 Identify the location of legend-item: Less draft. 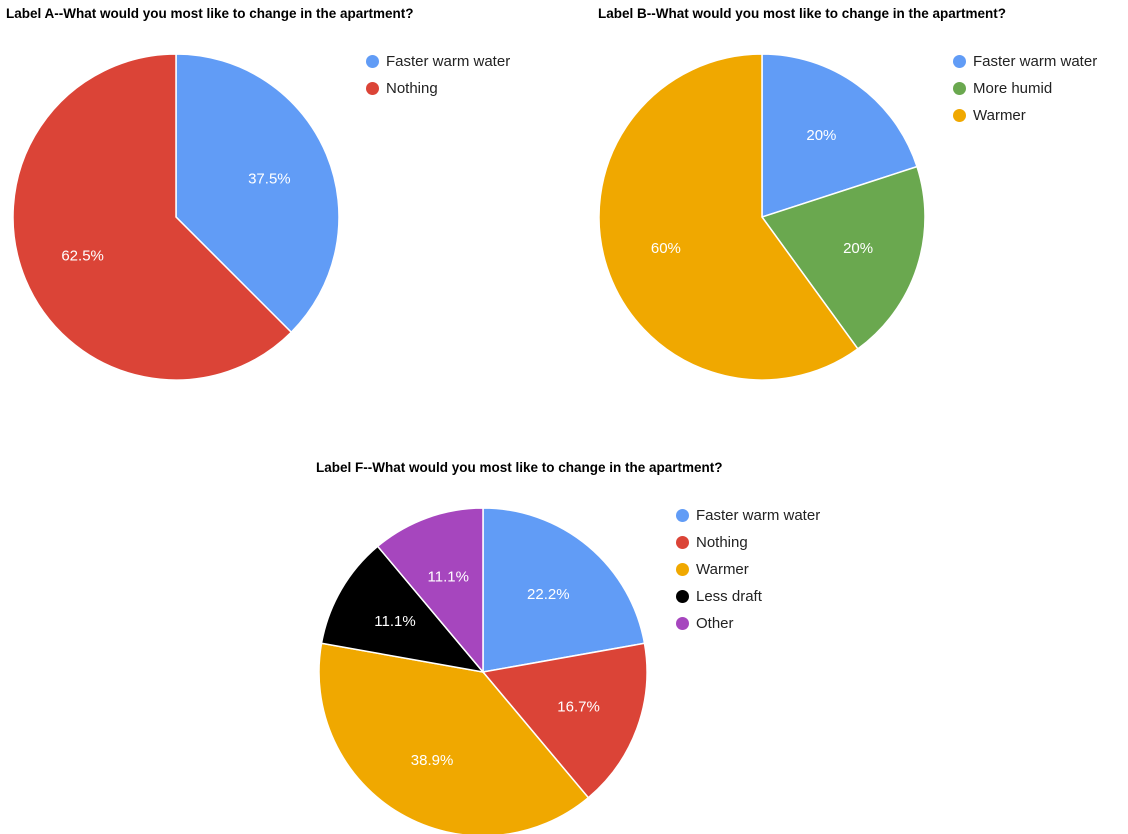
(748, 596).